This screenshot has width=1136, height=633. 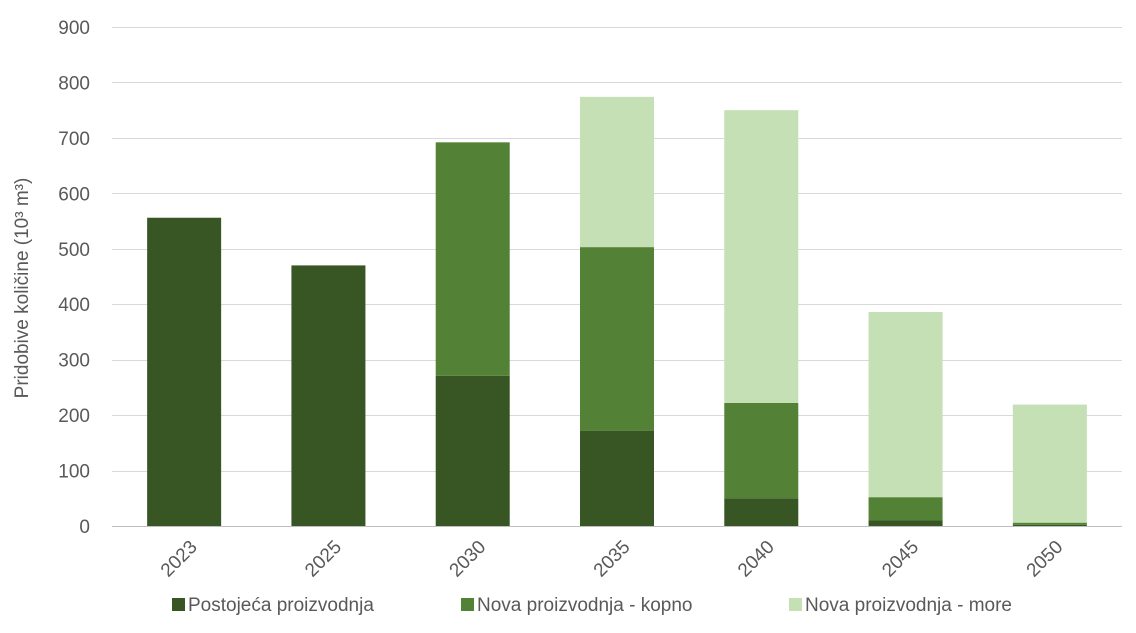 What do you see at coordinates (74, 361) in the screenshot?
I see `y-tick-label: 300` at bounding box center [74, 361].